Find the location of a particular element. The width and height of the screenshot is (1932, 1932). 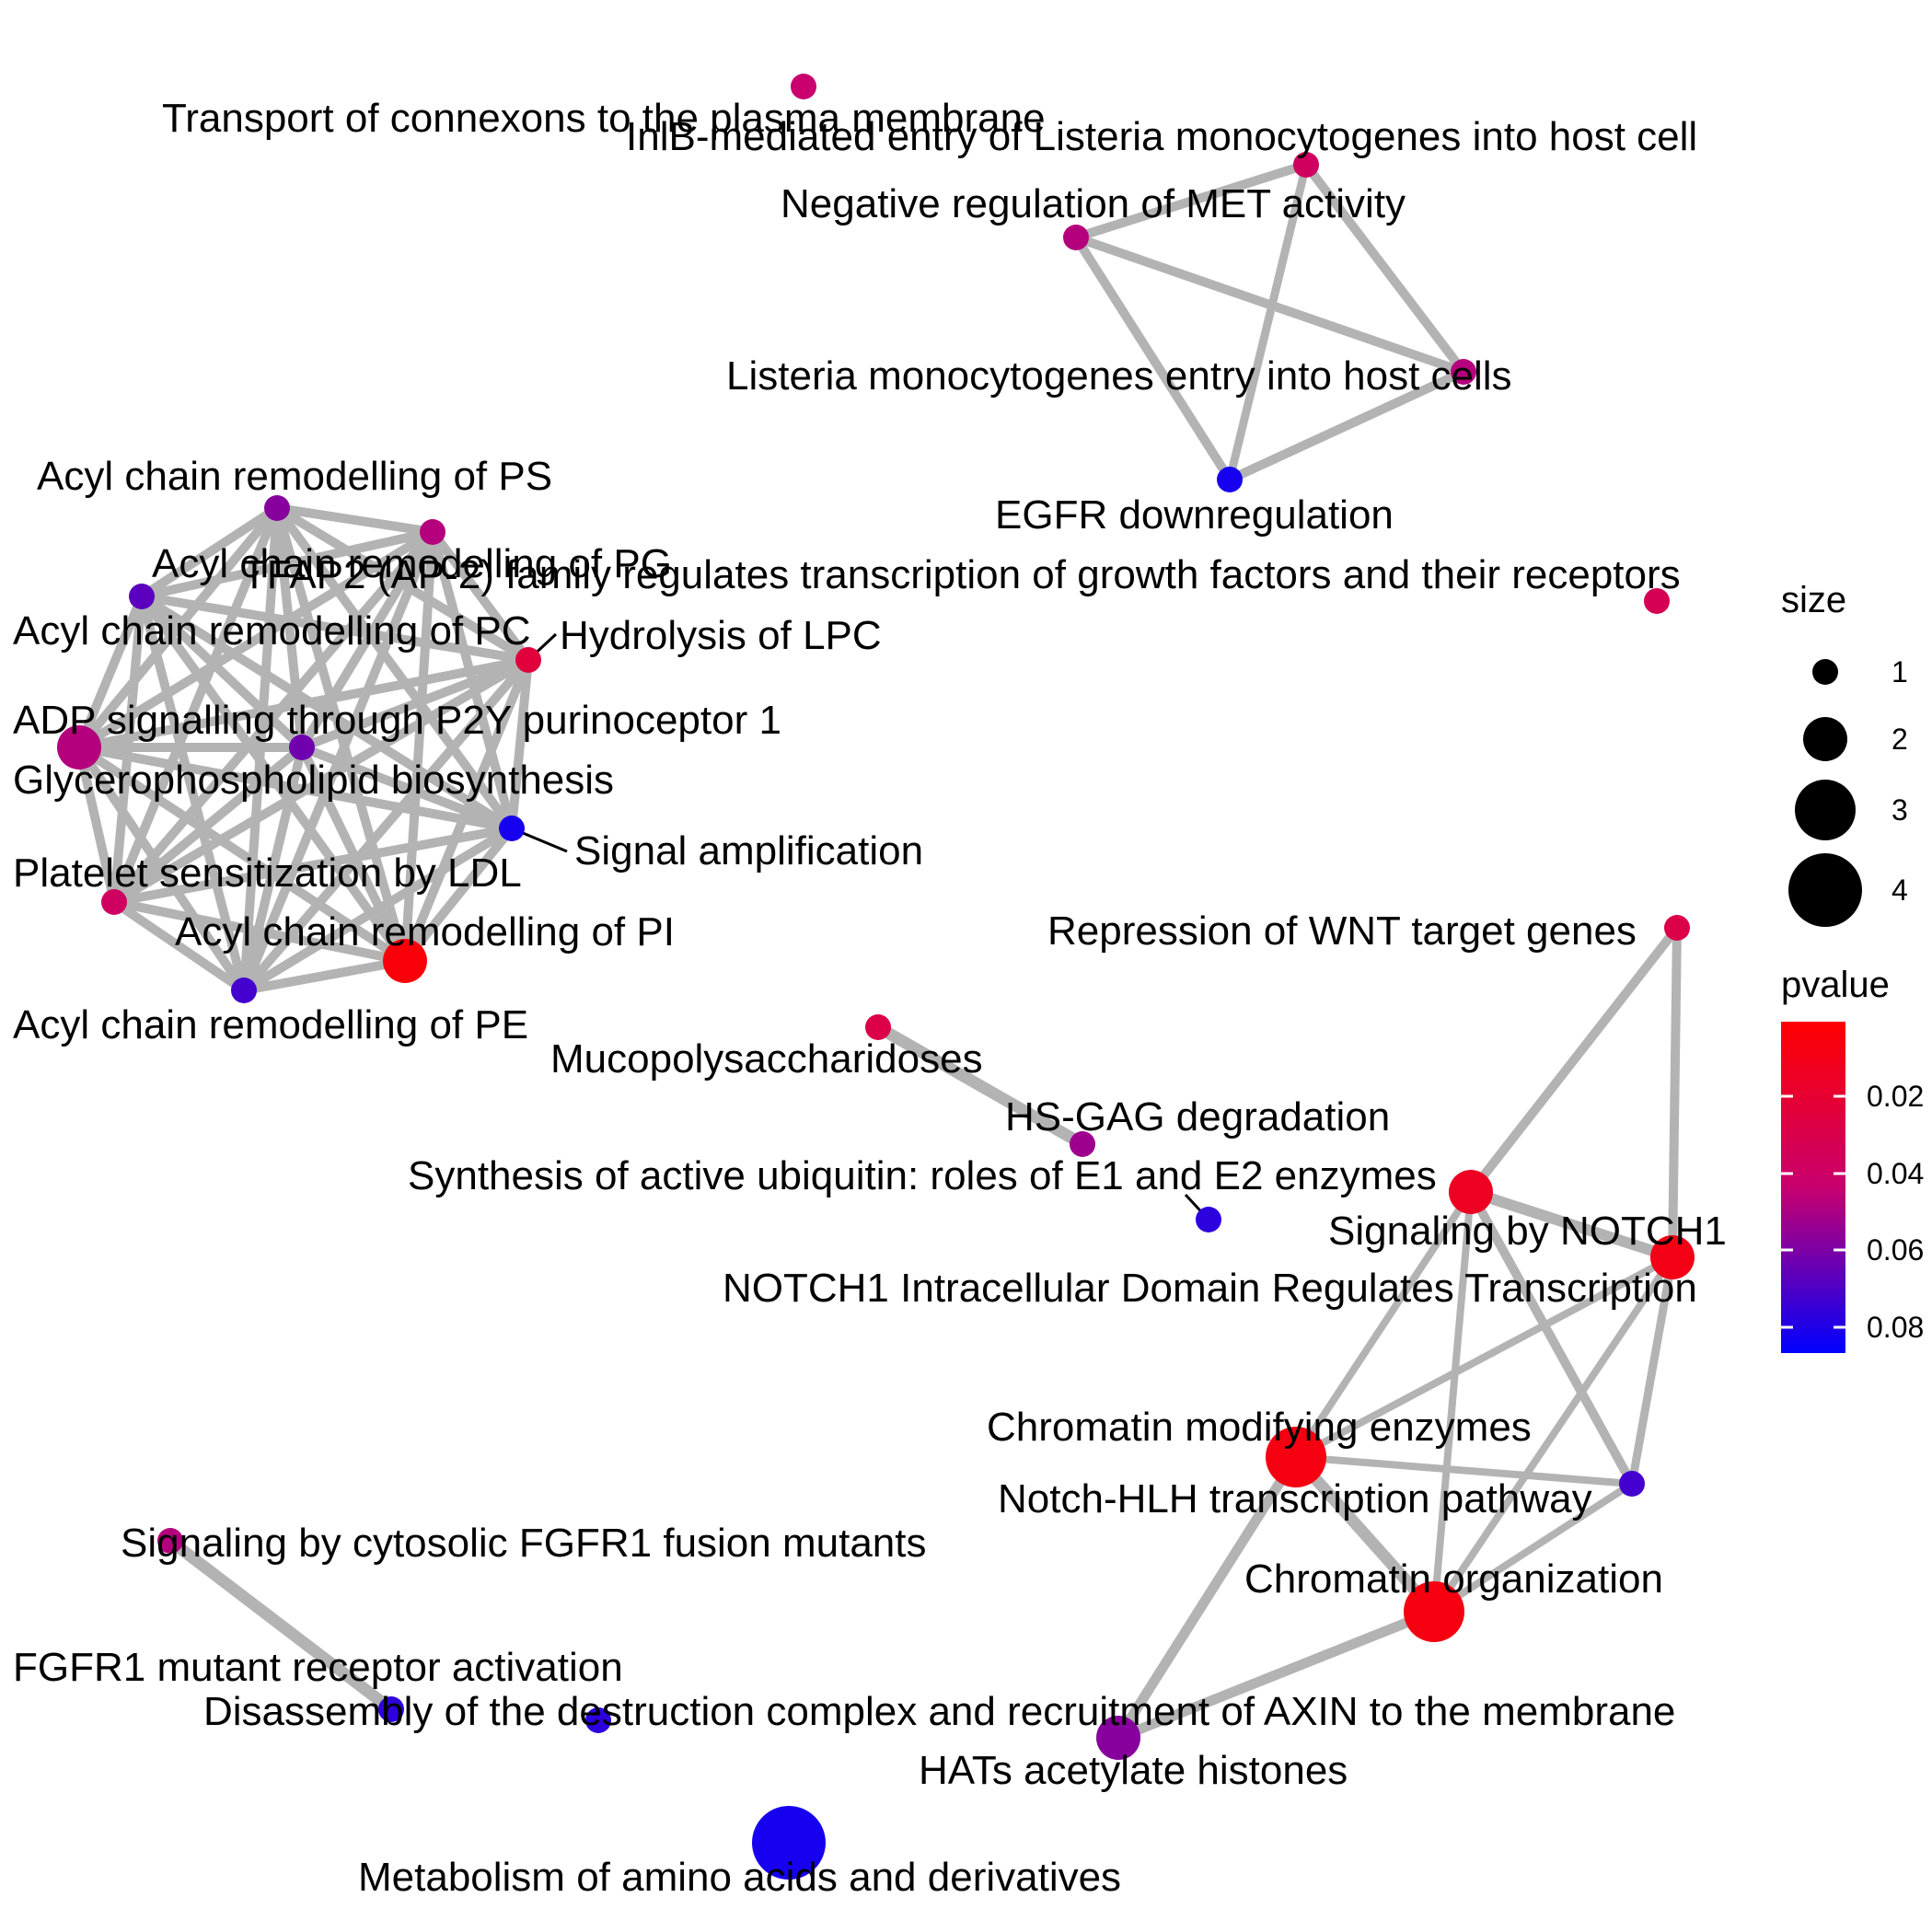

node-axin is located at coordinates (598, 1720).